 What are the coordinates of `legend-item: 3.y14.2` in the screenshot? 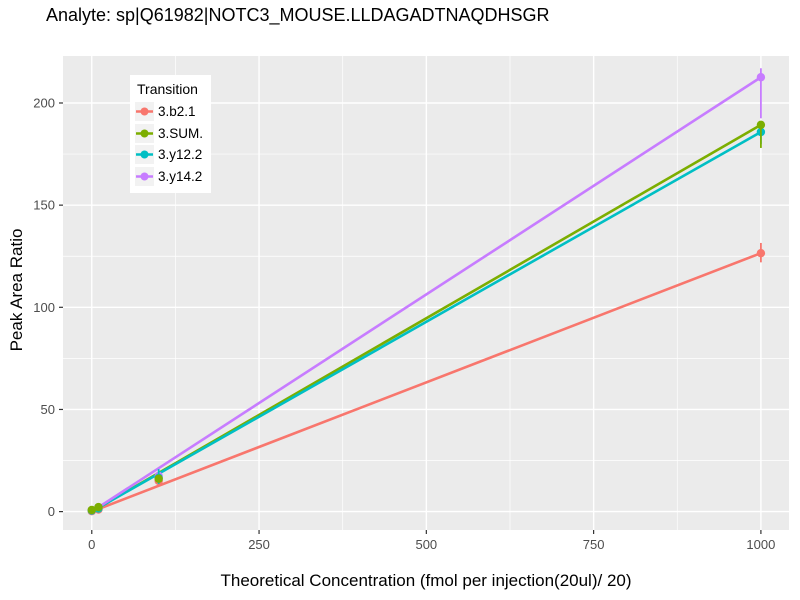 It's located at (169, 177).